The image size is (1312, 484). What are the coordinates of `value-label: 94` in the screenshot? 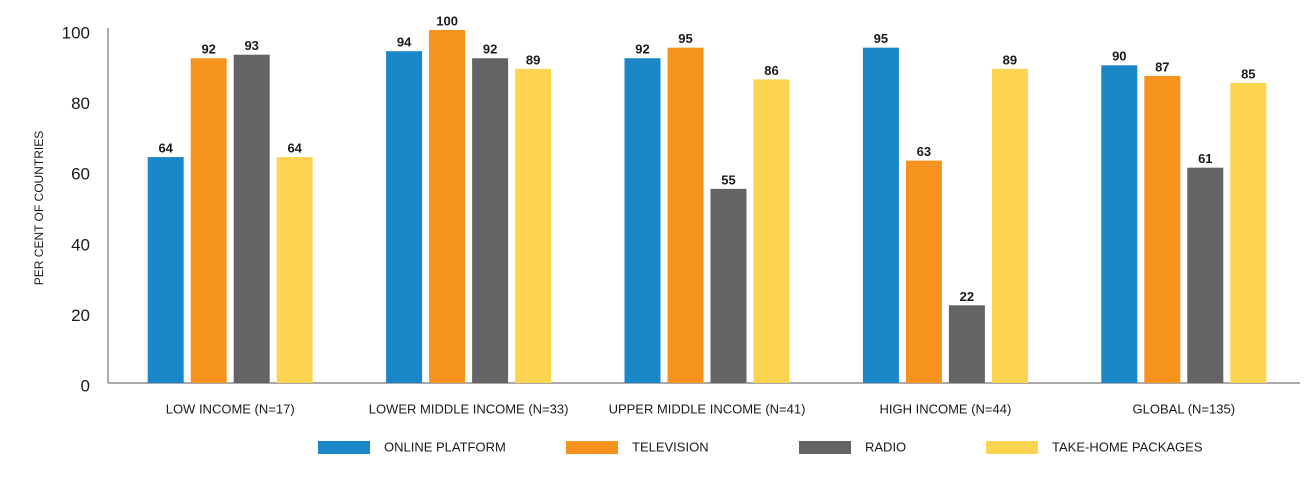 It's located at (404, 42).